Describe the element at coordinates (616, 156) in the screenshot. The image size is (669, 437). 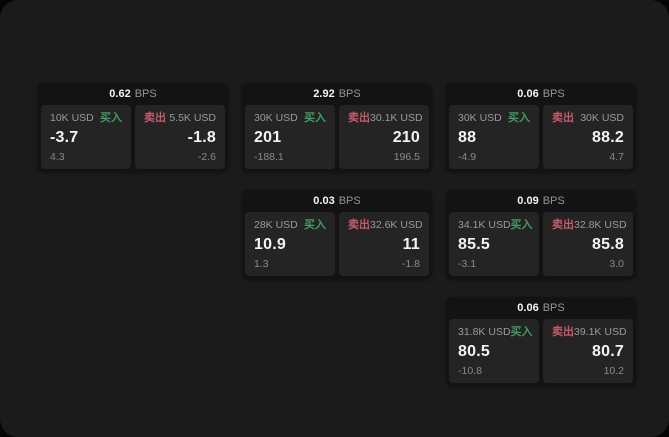
I see `sell-sub-value: 4.7` at that location.